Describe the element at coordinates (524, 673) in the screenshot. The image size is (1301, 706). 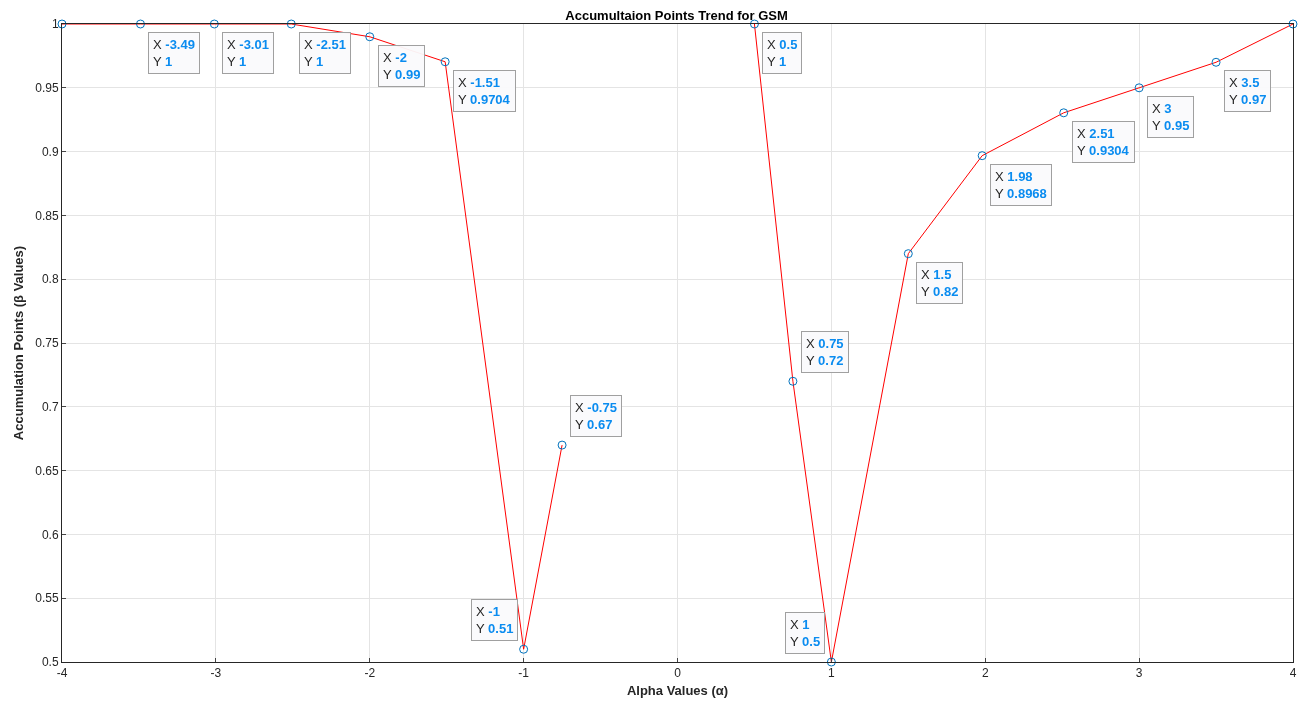
I see `x-tick-label: -1` at that location.